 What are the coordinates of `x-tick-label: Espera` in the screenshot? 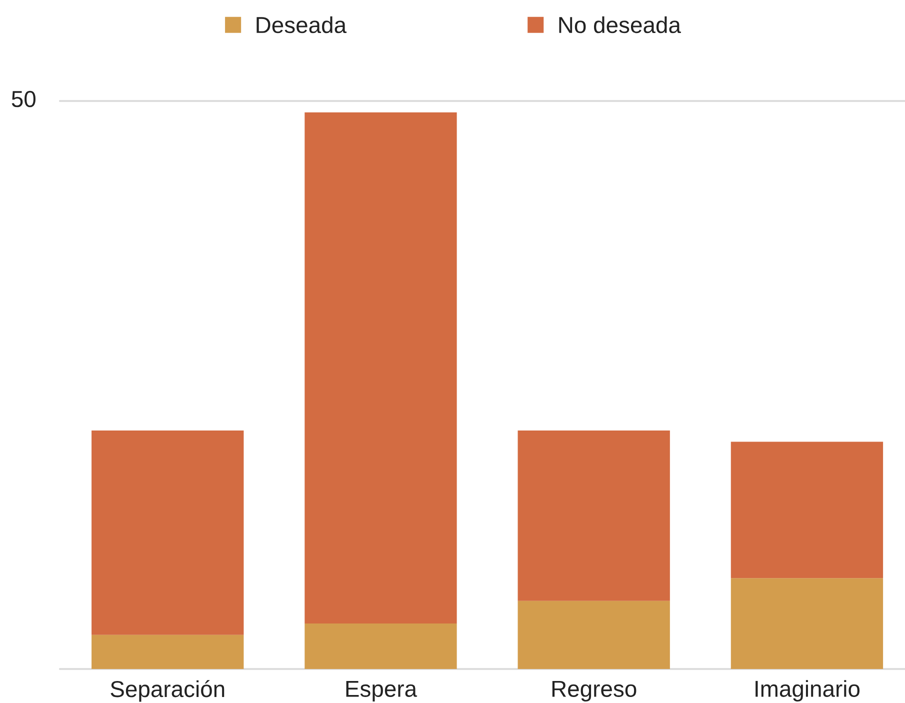 It's located at (382, 691).